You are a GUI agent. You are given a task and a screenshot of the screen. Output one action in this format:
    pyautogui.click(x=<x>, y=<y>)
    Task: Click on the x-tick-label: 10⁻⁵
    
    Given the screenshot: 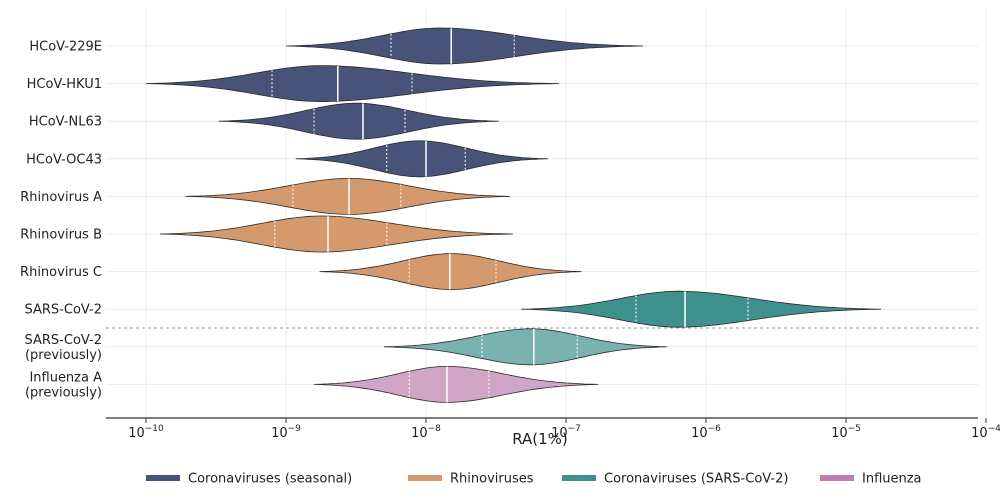 What is the action you would take?
    pyautogui.click(x=846, y=432)
    